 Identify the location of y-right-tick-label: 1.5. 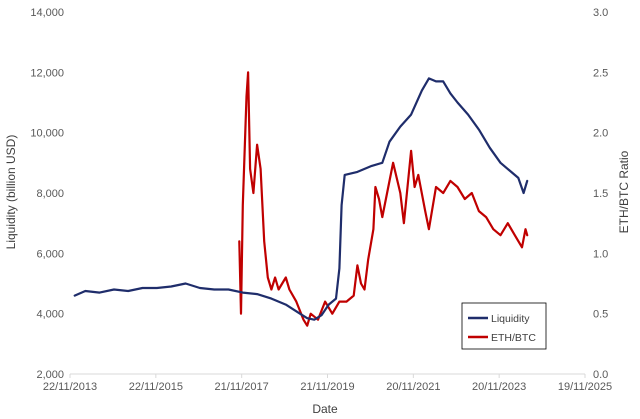
(600, 194).